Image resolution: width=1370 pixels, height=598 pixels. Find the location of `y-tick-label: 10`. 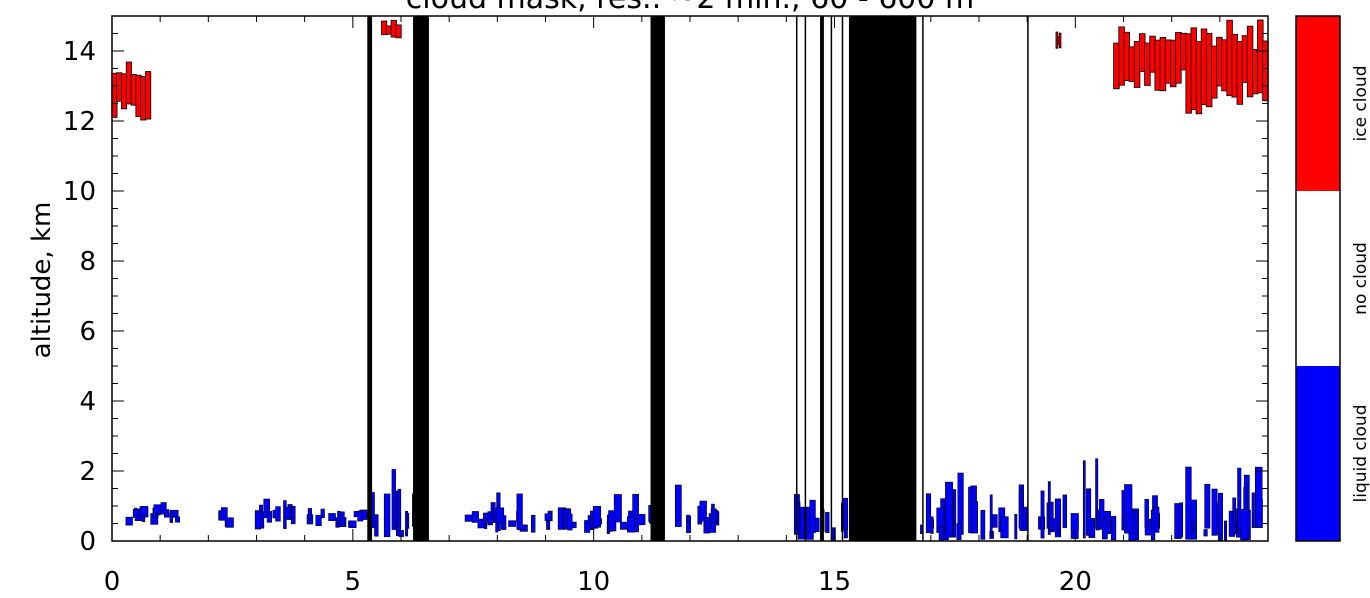

y-tick-label: 10 is located at coordinates (79, 192).